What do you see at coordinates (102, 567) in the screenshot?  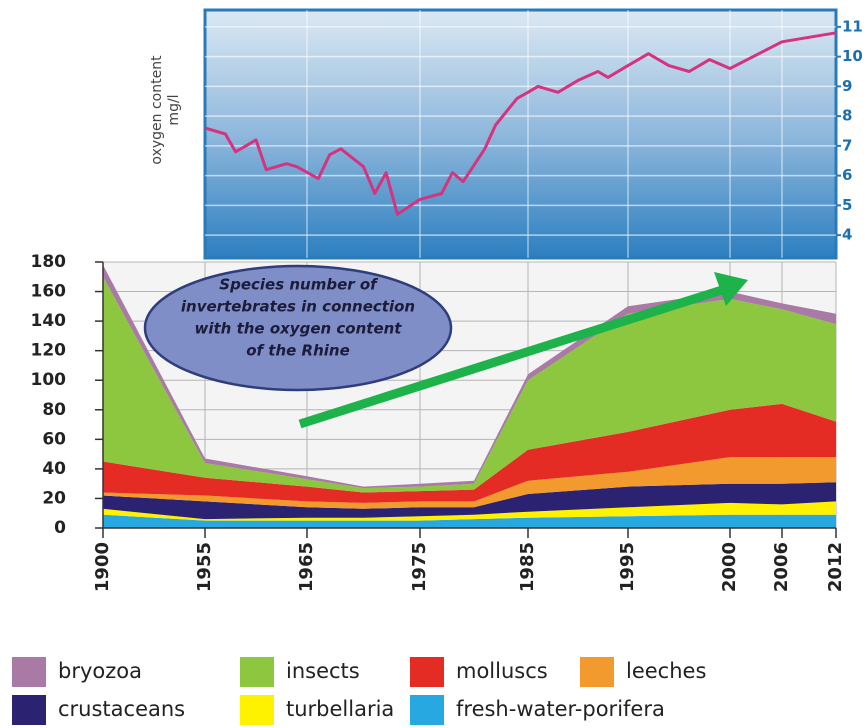 I see `x-tick-label: 1900` at bounding box center [102, 567].